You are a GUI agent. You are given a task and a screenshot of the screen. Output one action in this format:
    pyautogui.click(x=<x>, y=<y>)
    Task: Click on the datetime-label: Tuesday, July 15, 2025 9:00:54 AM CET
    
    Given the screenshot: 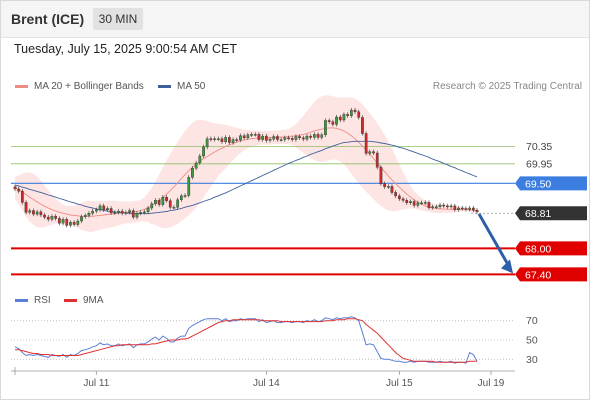 What is the action you would take?
    pyautogui.click(x=126, y=49)
    